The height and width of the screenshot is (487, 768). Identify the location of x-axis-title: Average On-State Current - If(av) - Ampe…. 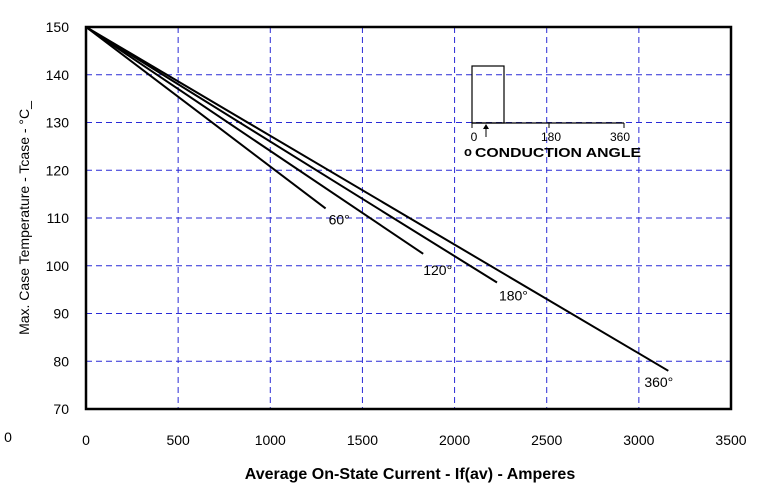
(410, 474).